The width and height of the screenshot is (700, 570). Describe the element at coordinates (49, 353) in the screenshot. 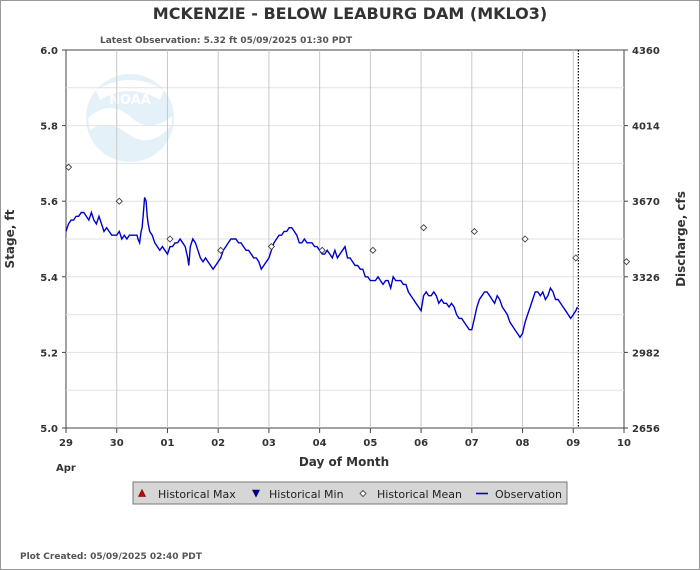

I see `y-left-tick-label: 5.2` at that location.